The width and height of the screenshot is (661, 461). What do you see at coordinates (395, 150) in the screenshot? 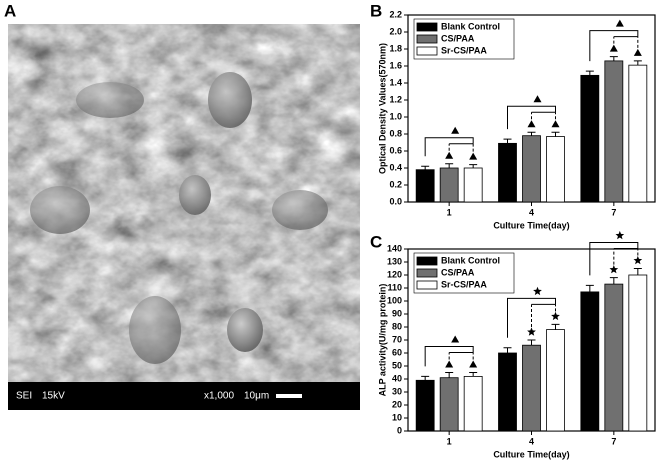
I see `y-tick-label: 0.6` at bounding box center [395, 150].